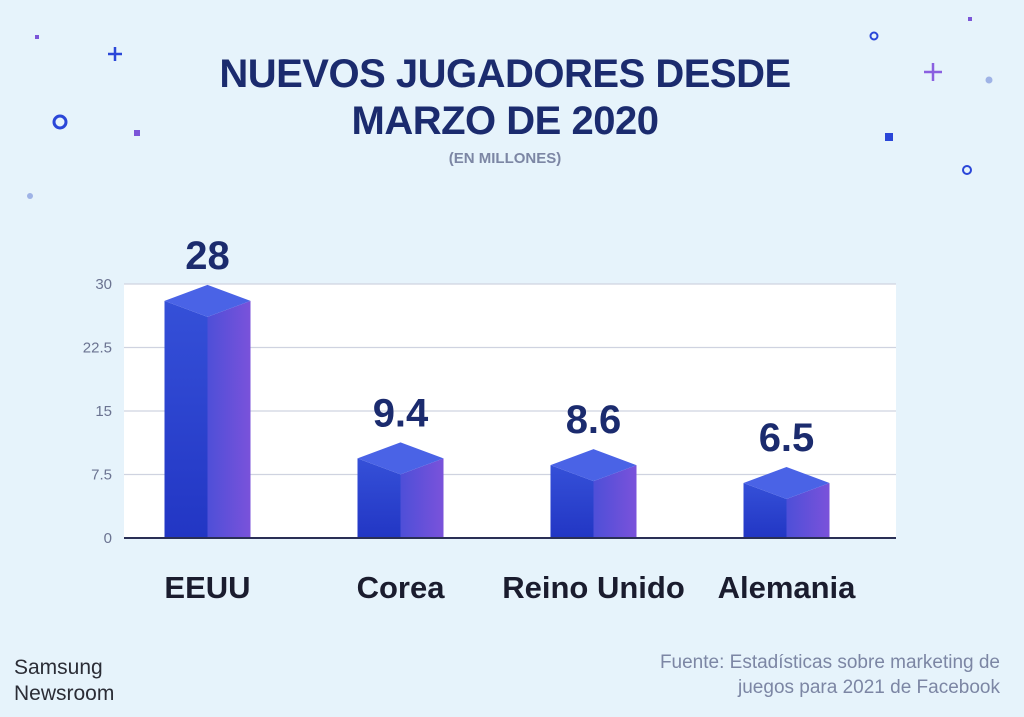 The image size is (1024, 717). What do you see at coordinates (64, 681) in the screenshot?
I see `samsung-newsroom-logo: Samsung Newsroom` at bounding box center [64, 681].